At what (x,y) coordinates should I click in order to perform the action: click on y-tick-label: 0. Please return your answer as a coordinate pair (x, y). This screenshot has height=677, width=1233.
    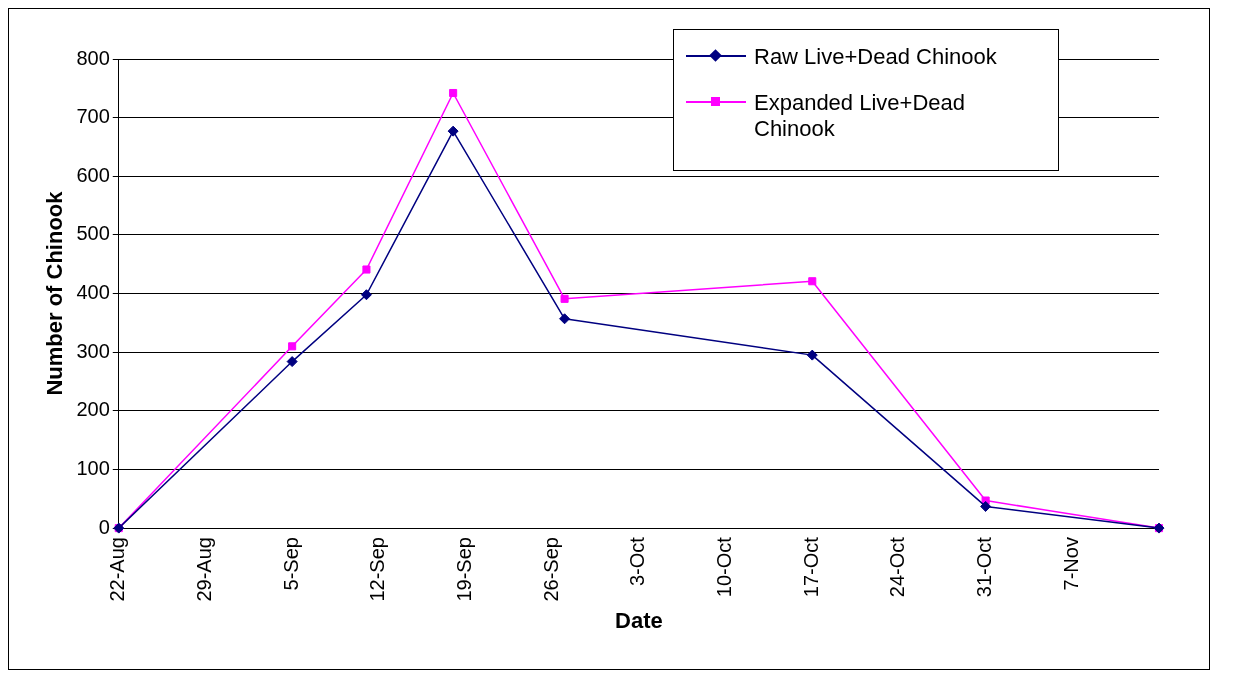
    Looking at the image, I should click on (104, 526).